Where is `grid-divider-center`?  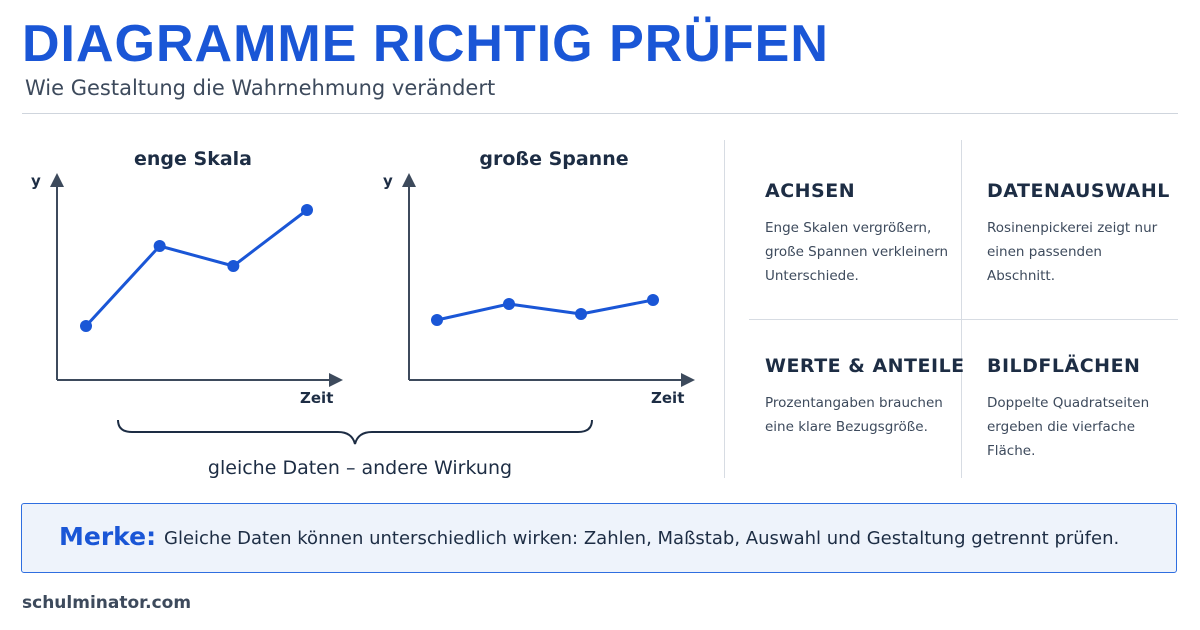
grid-divider-center is located at coordinates (961, 309).